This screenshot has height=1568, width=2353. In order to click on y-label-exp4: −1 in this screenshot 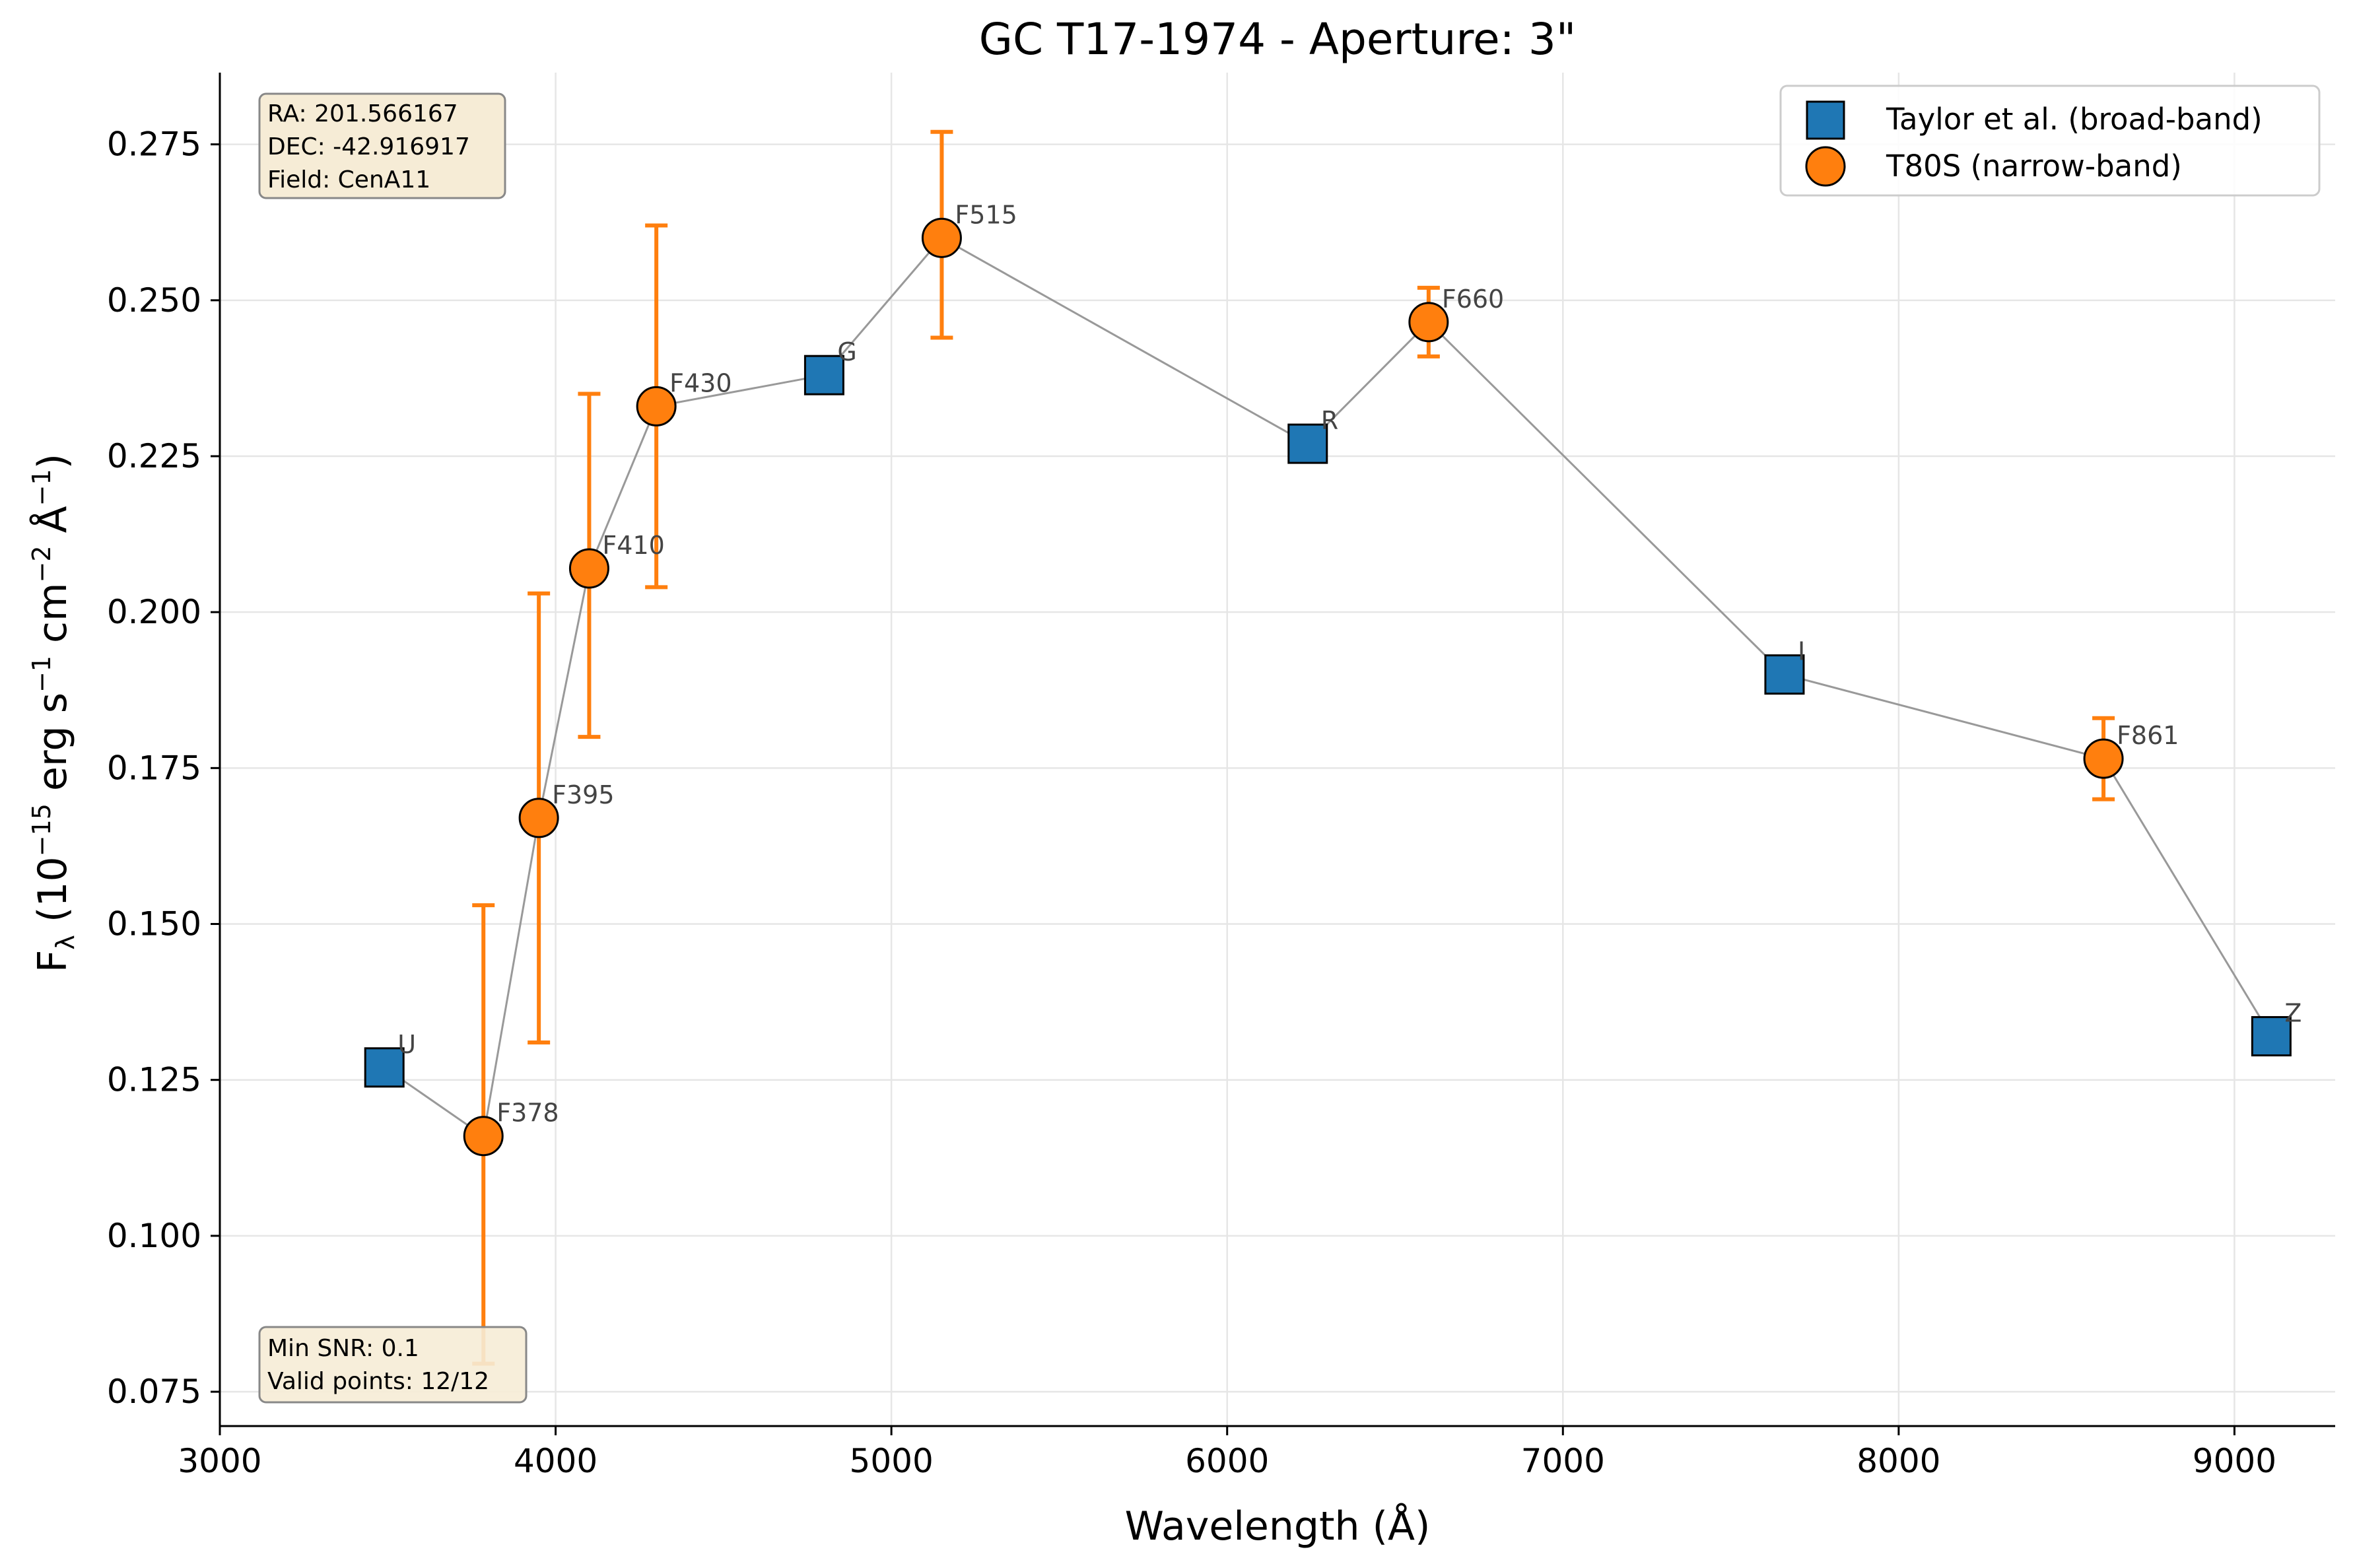, I will do `click(41, 487)`.